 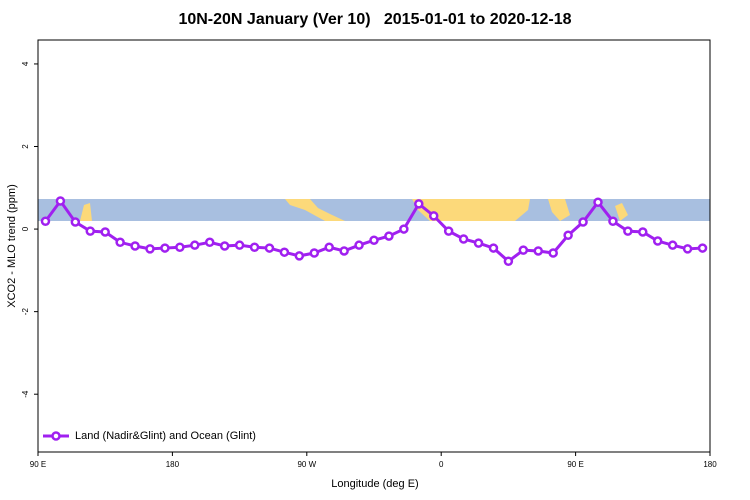 What do you see at coordinates (25, 394) in the screenshot?
I see `y-tick-label: -4` at bounding box center [25, 394].